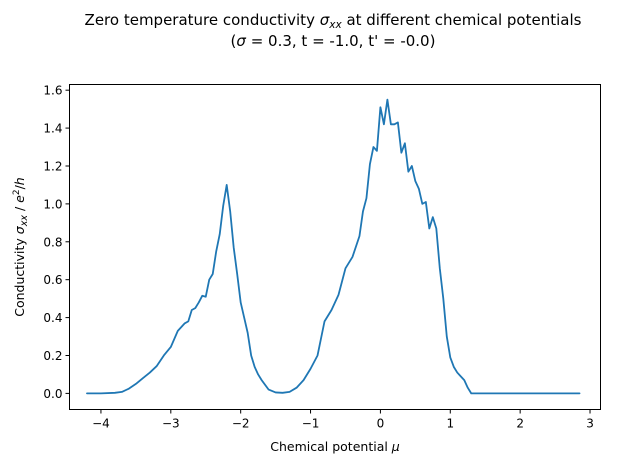  I want to click on x-axis-ticks: −4 −3 −2 −1 0 1 2 3, so click(343, 420).